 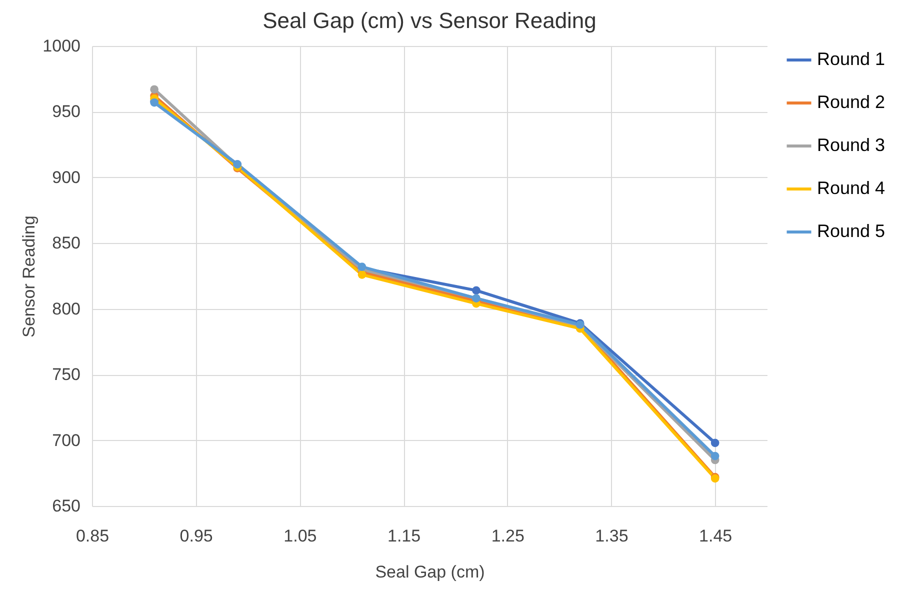 What do you see at coordinates (300, 536) in the screenshot?
I see `x-tick-label: 1.05` at bounding box center [300, 536].